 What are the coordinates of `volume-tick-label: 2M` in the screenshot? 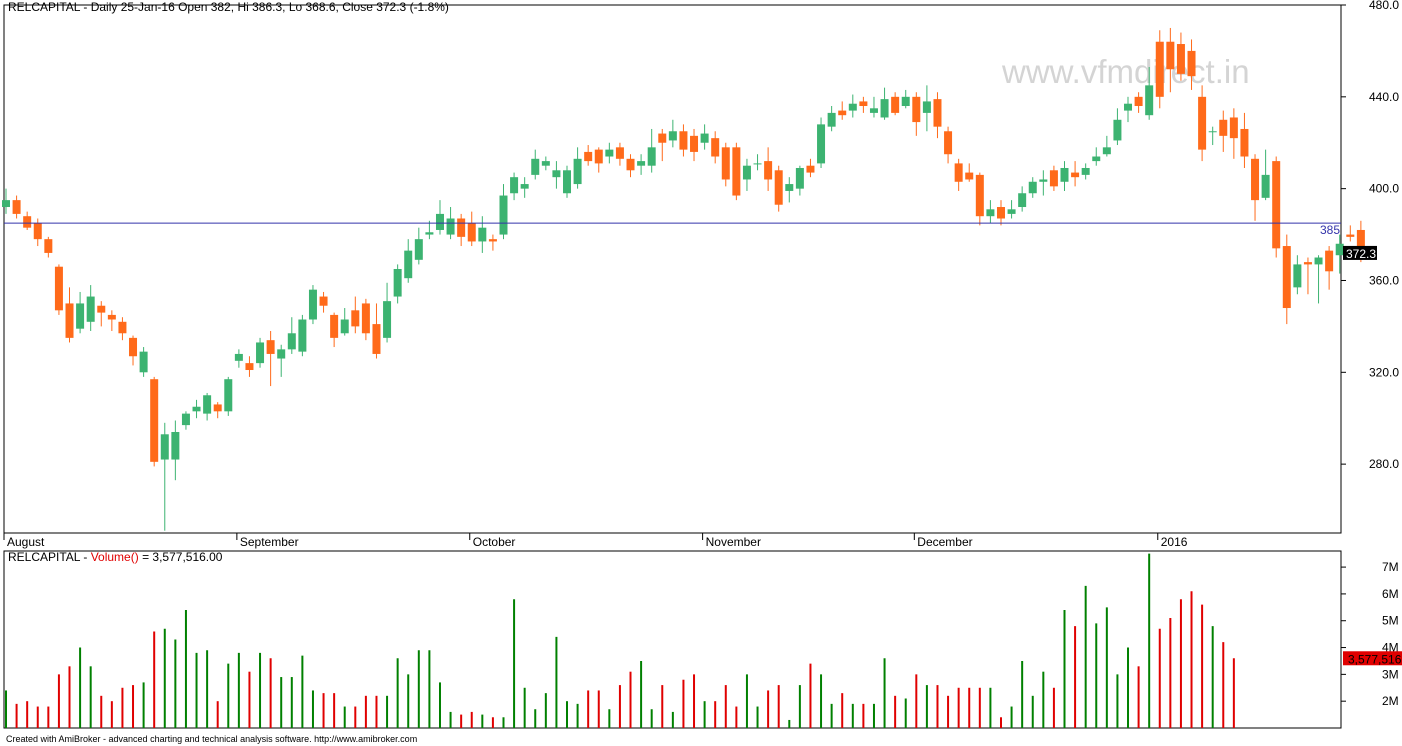 It's located at (1390, 701).